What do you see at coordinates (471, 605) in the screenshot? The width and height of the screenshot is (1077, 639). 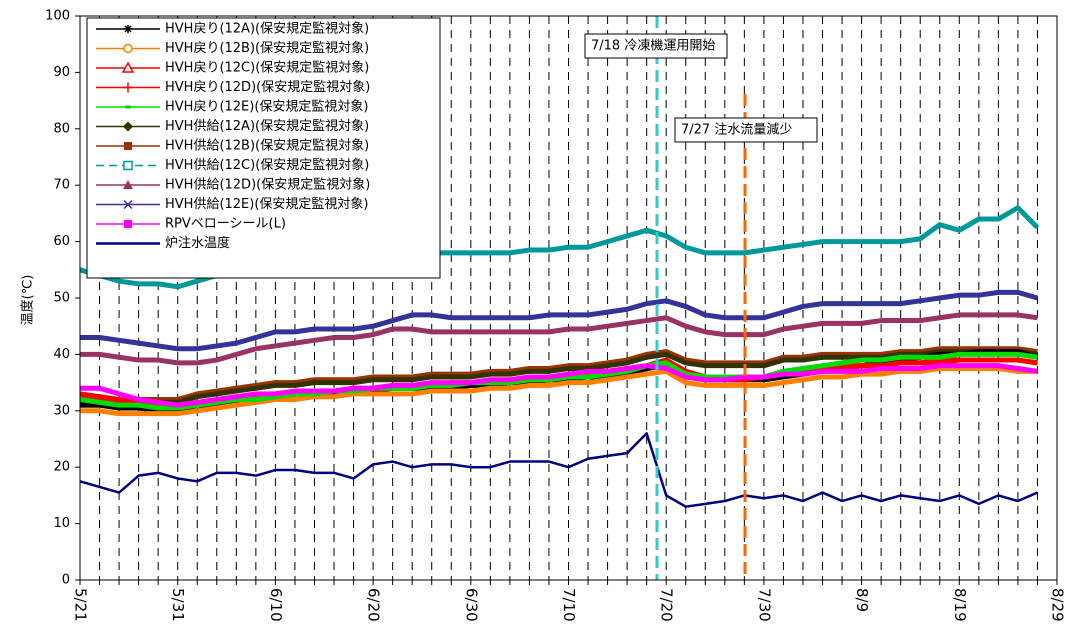 I see `x-tick-label: 6/30` at bounding box center [471, 605].